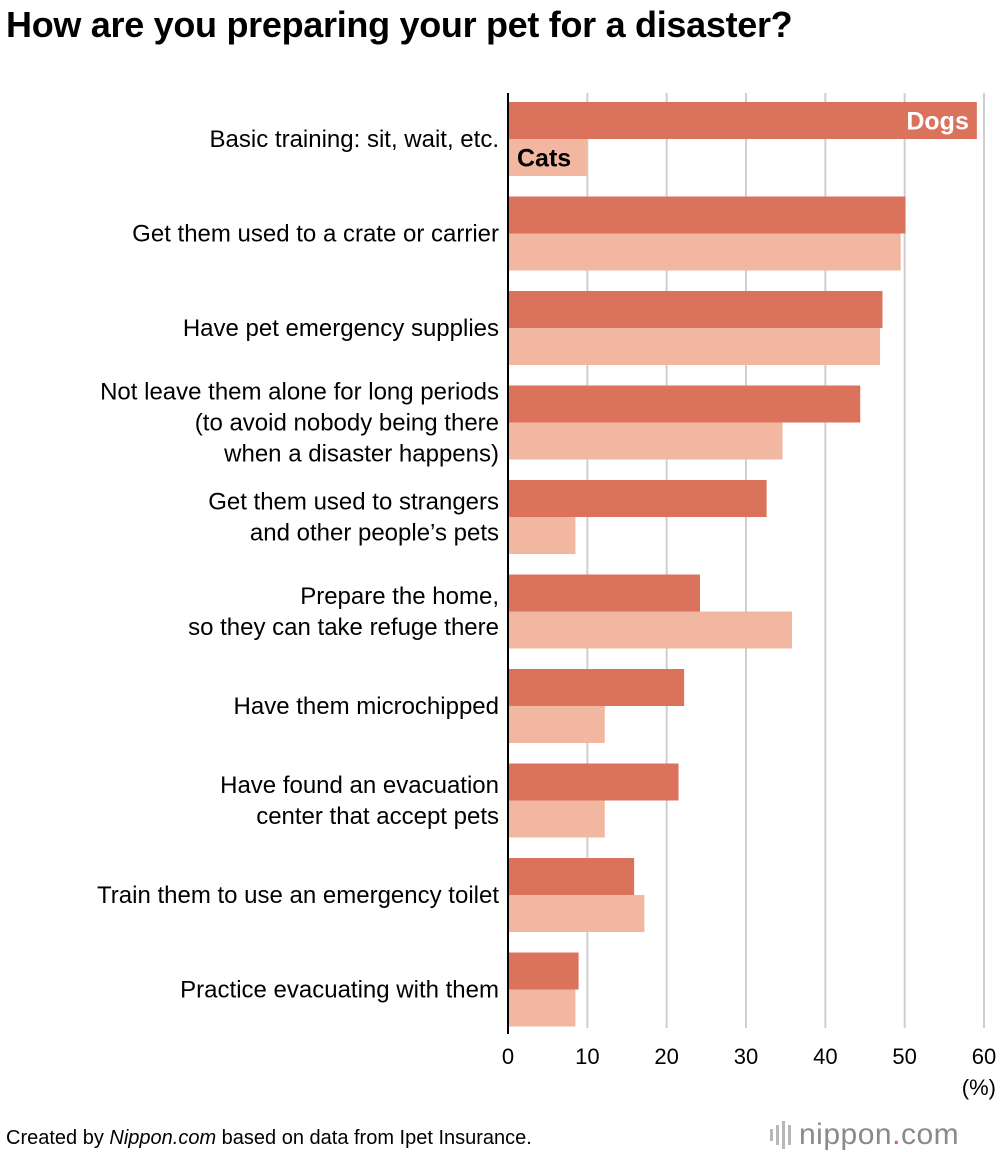 The image size is (1000, 1156). I want to click on category-label-line: Have them microchipped, so click(366, 706).